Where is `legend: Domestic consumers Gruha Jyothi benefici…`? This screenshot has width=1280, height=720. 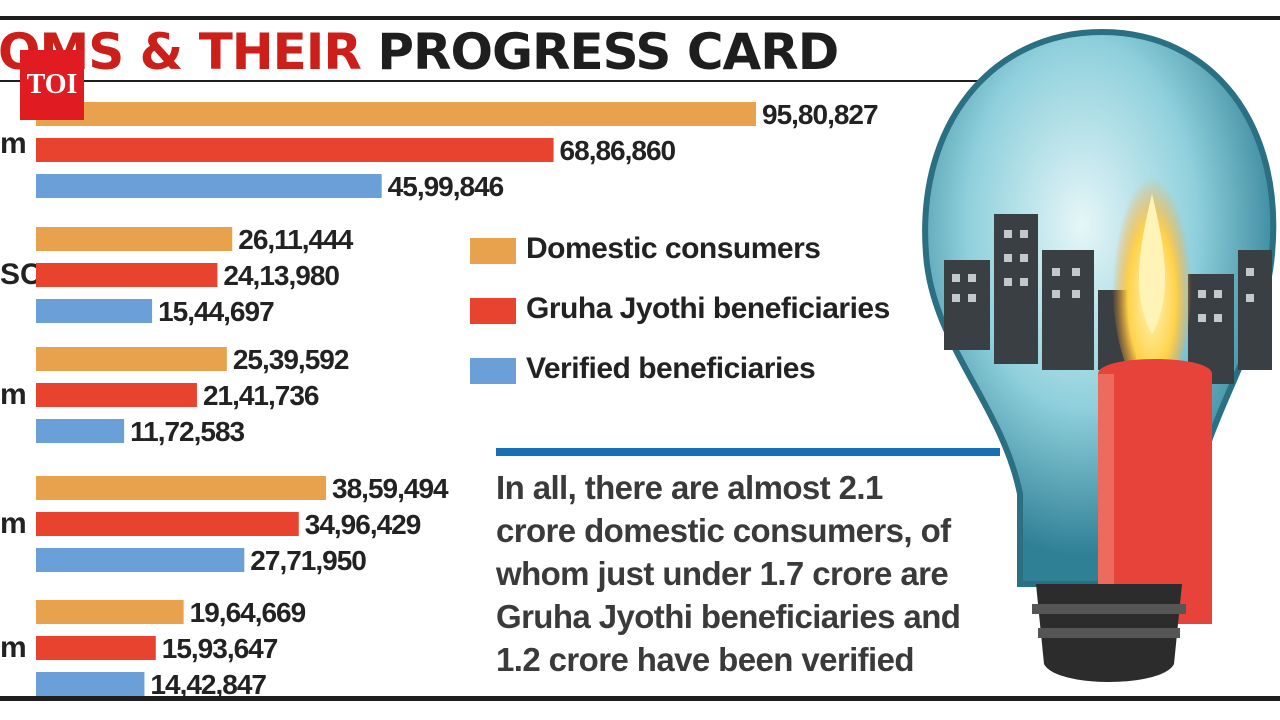
legend: Domestic consumers Gruha Jyothi benefici… is located at coordinates (700, 318).